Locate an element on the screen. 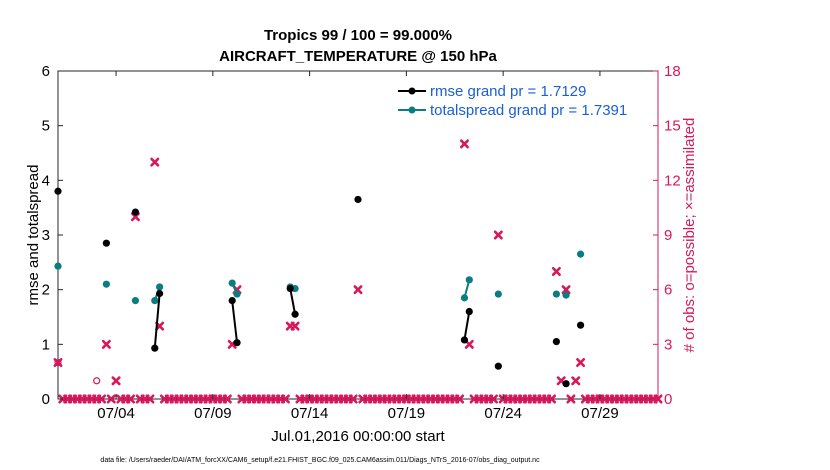 This screenshot has width=830, height=470. y-right-tick-label: 12 is located at coordinates (672, 180).